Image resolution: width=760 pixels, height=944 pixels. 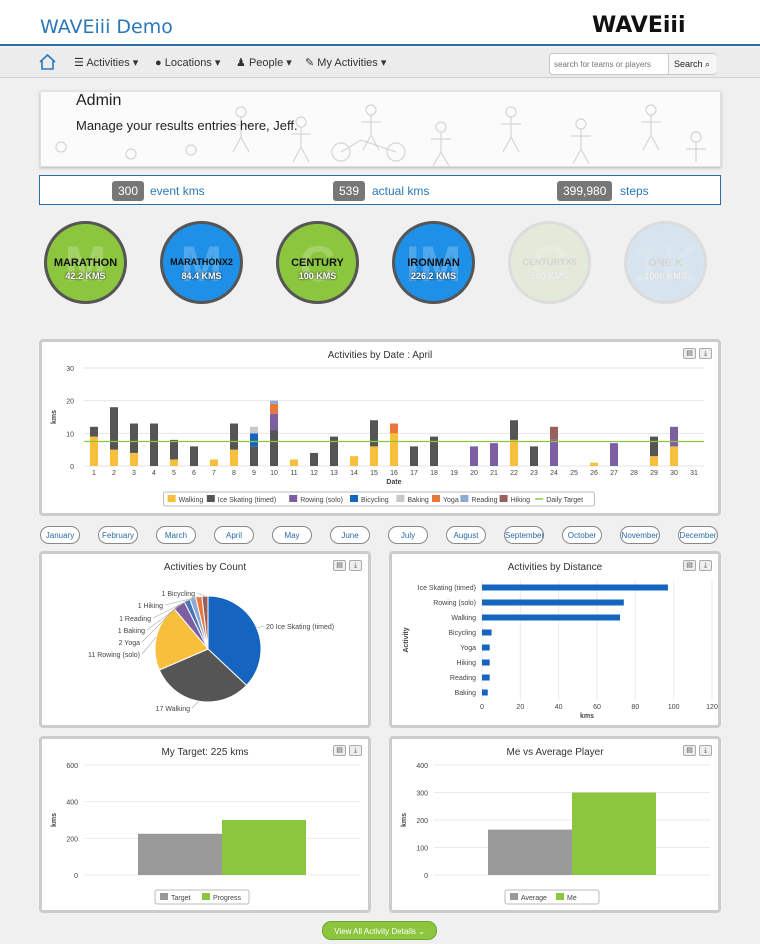 What do you see at coordinates (118, 535) in the screenshot?
I see `month-february: February` at bounding box center [118, 535].